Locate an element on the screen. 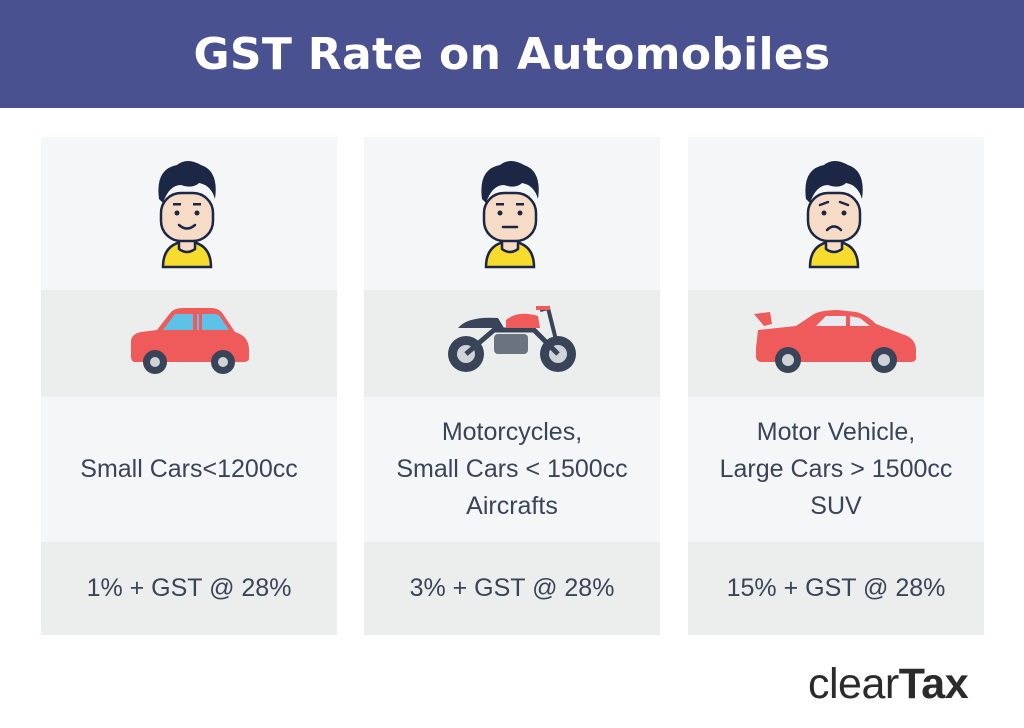 The image size is (1024, 728). page-title: GST Rate on Automobiles is located at coordinates (512, 54).